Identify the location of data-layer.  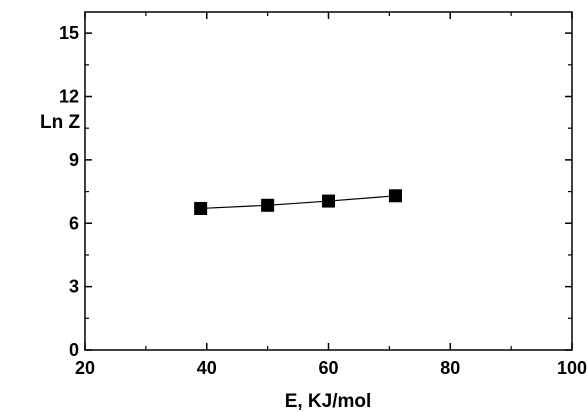
(298, 202).